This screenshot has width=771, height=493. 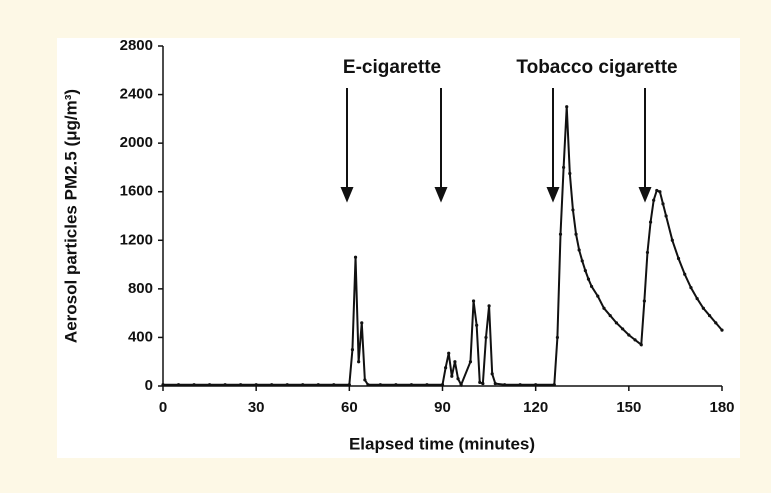 What do you see at coordinates (163, 407) in the screenshot?
I see `x-tick-label: 0` at bounding box center [163, 407].